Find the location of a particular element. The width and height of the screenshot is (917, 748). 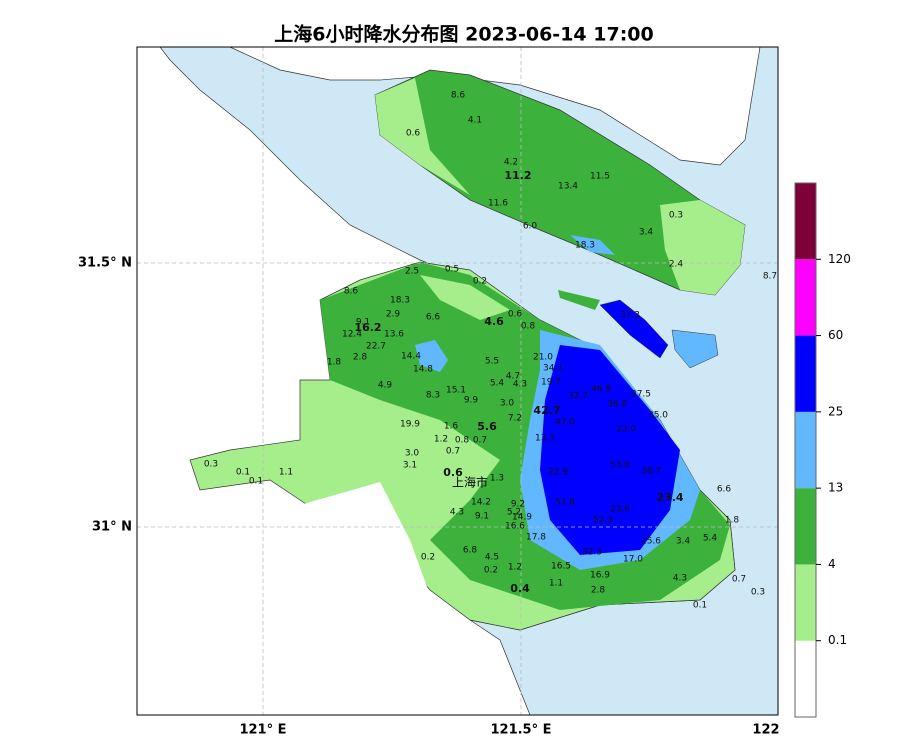

station-value: 16.6 is located at coordinates (515, 527).